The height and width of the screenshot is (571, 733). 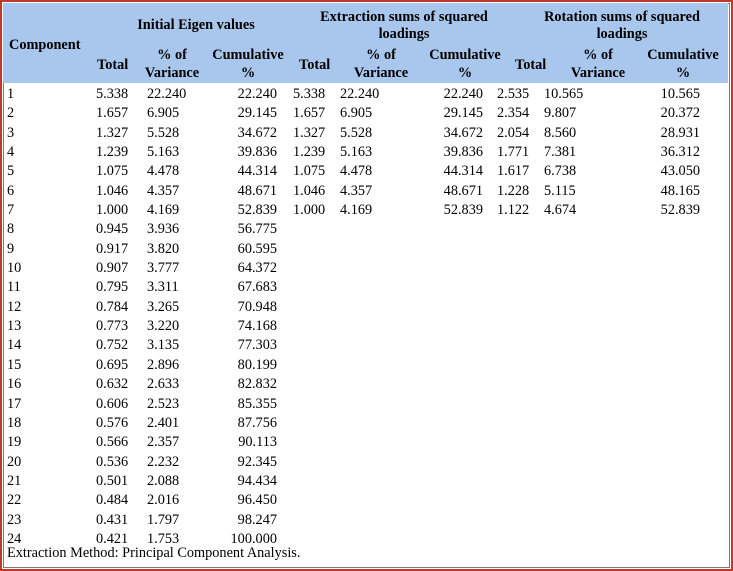 What do you see at coordinates (14, 422) in the screenshot?
I see `cell-component: 18` at bounding box center [14, 422].